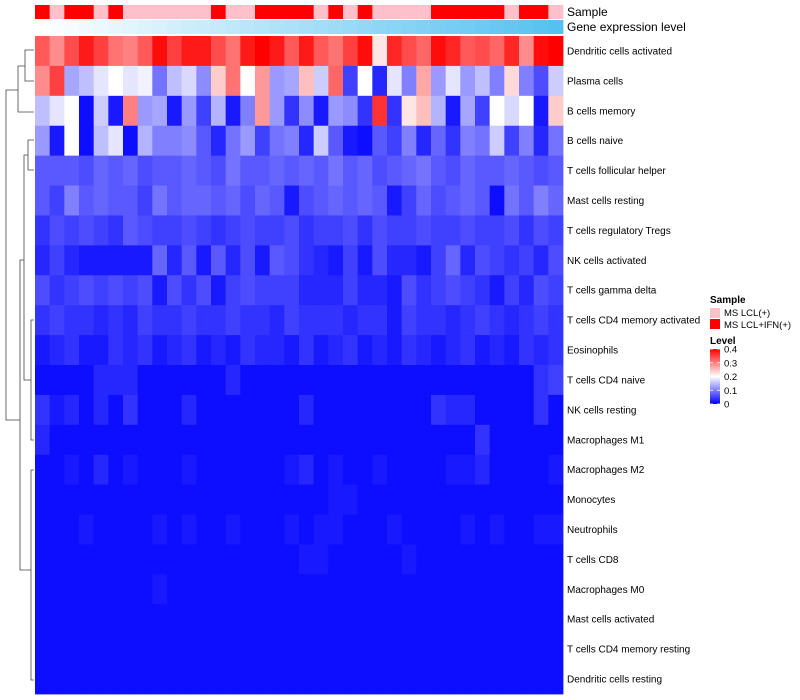 This screenshot has height=700, width=800. Describe the element at coordinates (616, 171) in the screenshot. I see `row-label: T cells follicular helper` at that location.